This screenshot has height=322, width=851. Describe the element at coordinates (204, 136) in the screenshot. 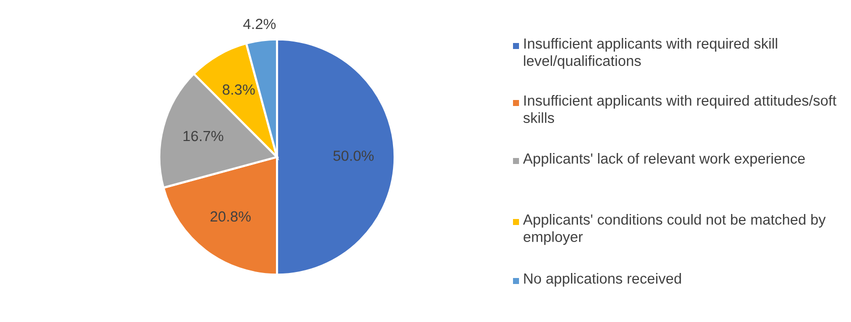

I see `data-label: 16.7%` at that location.